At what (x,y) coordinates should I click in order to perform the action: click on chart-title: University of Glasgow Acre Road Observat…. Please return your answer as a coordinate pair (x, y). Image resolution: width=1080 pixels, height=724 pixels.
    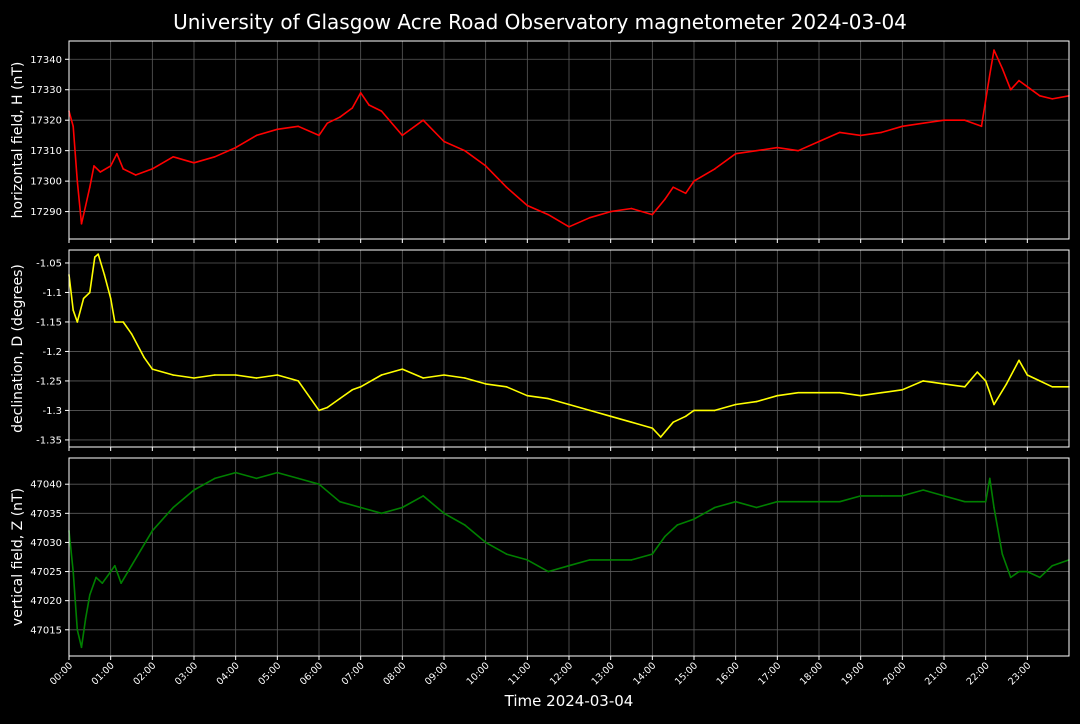
    Looking at the image, I should click on (540, 22).